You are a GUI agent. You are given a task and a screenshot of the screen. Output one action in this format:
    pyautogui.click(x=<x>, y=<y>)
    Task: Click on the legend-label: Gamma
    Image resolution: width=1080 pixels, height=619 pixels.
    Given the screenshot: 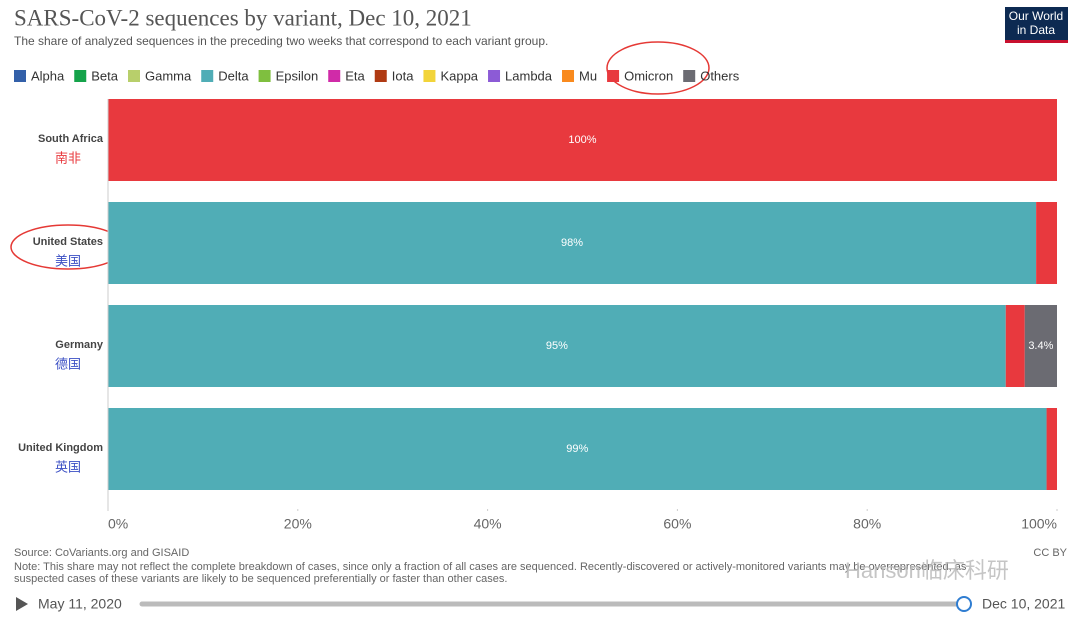 What is the action you would take?
    pyautogui.click(x=168, y=75)
    